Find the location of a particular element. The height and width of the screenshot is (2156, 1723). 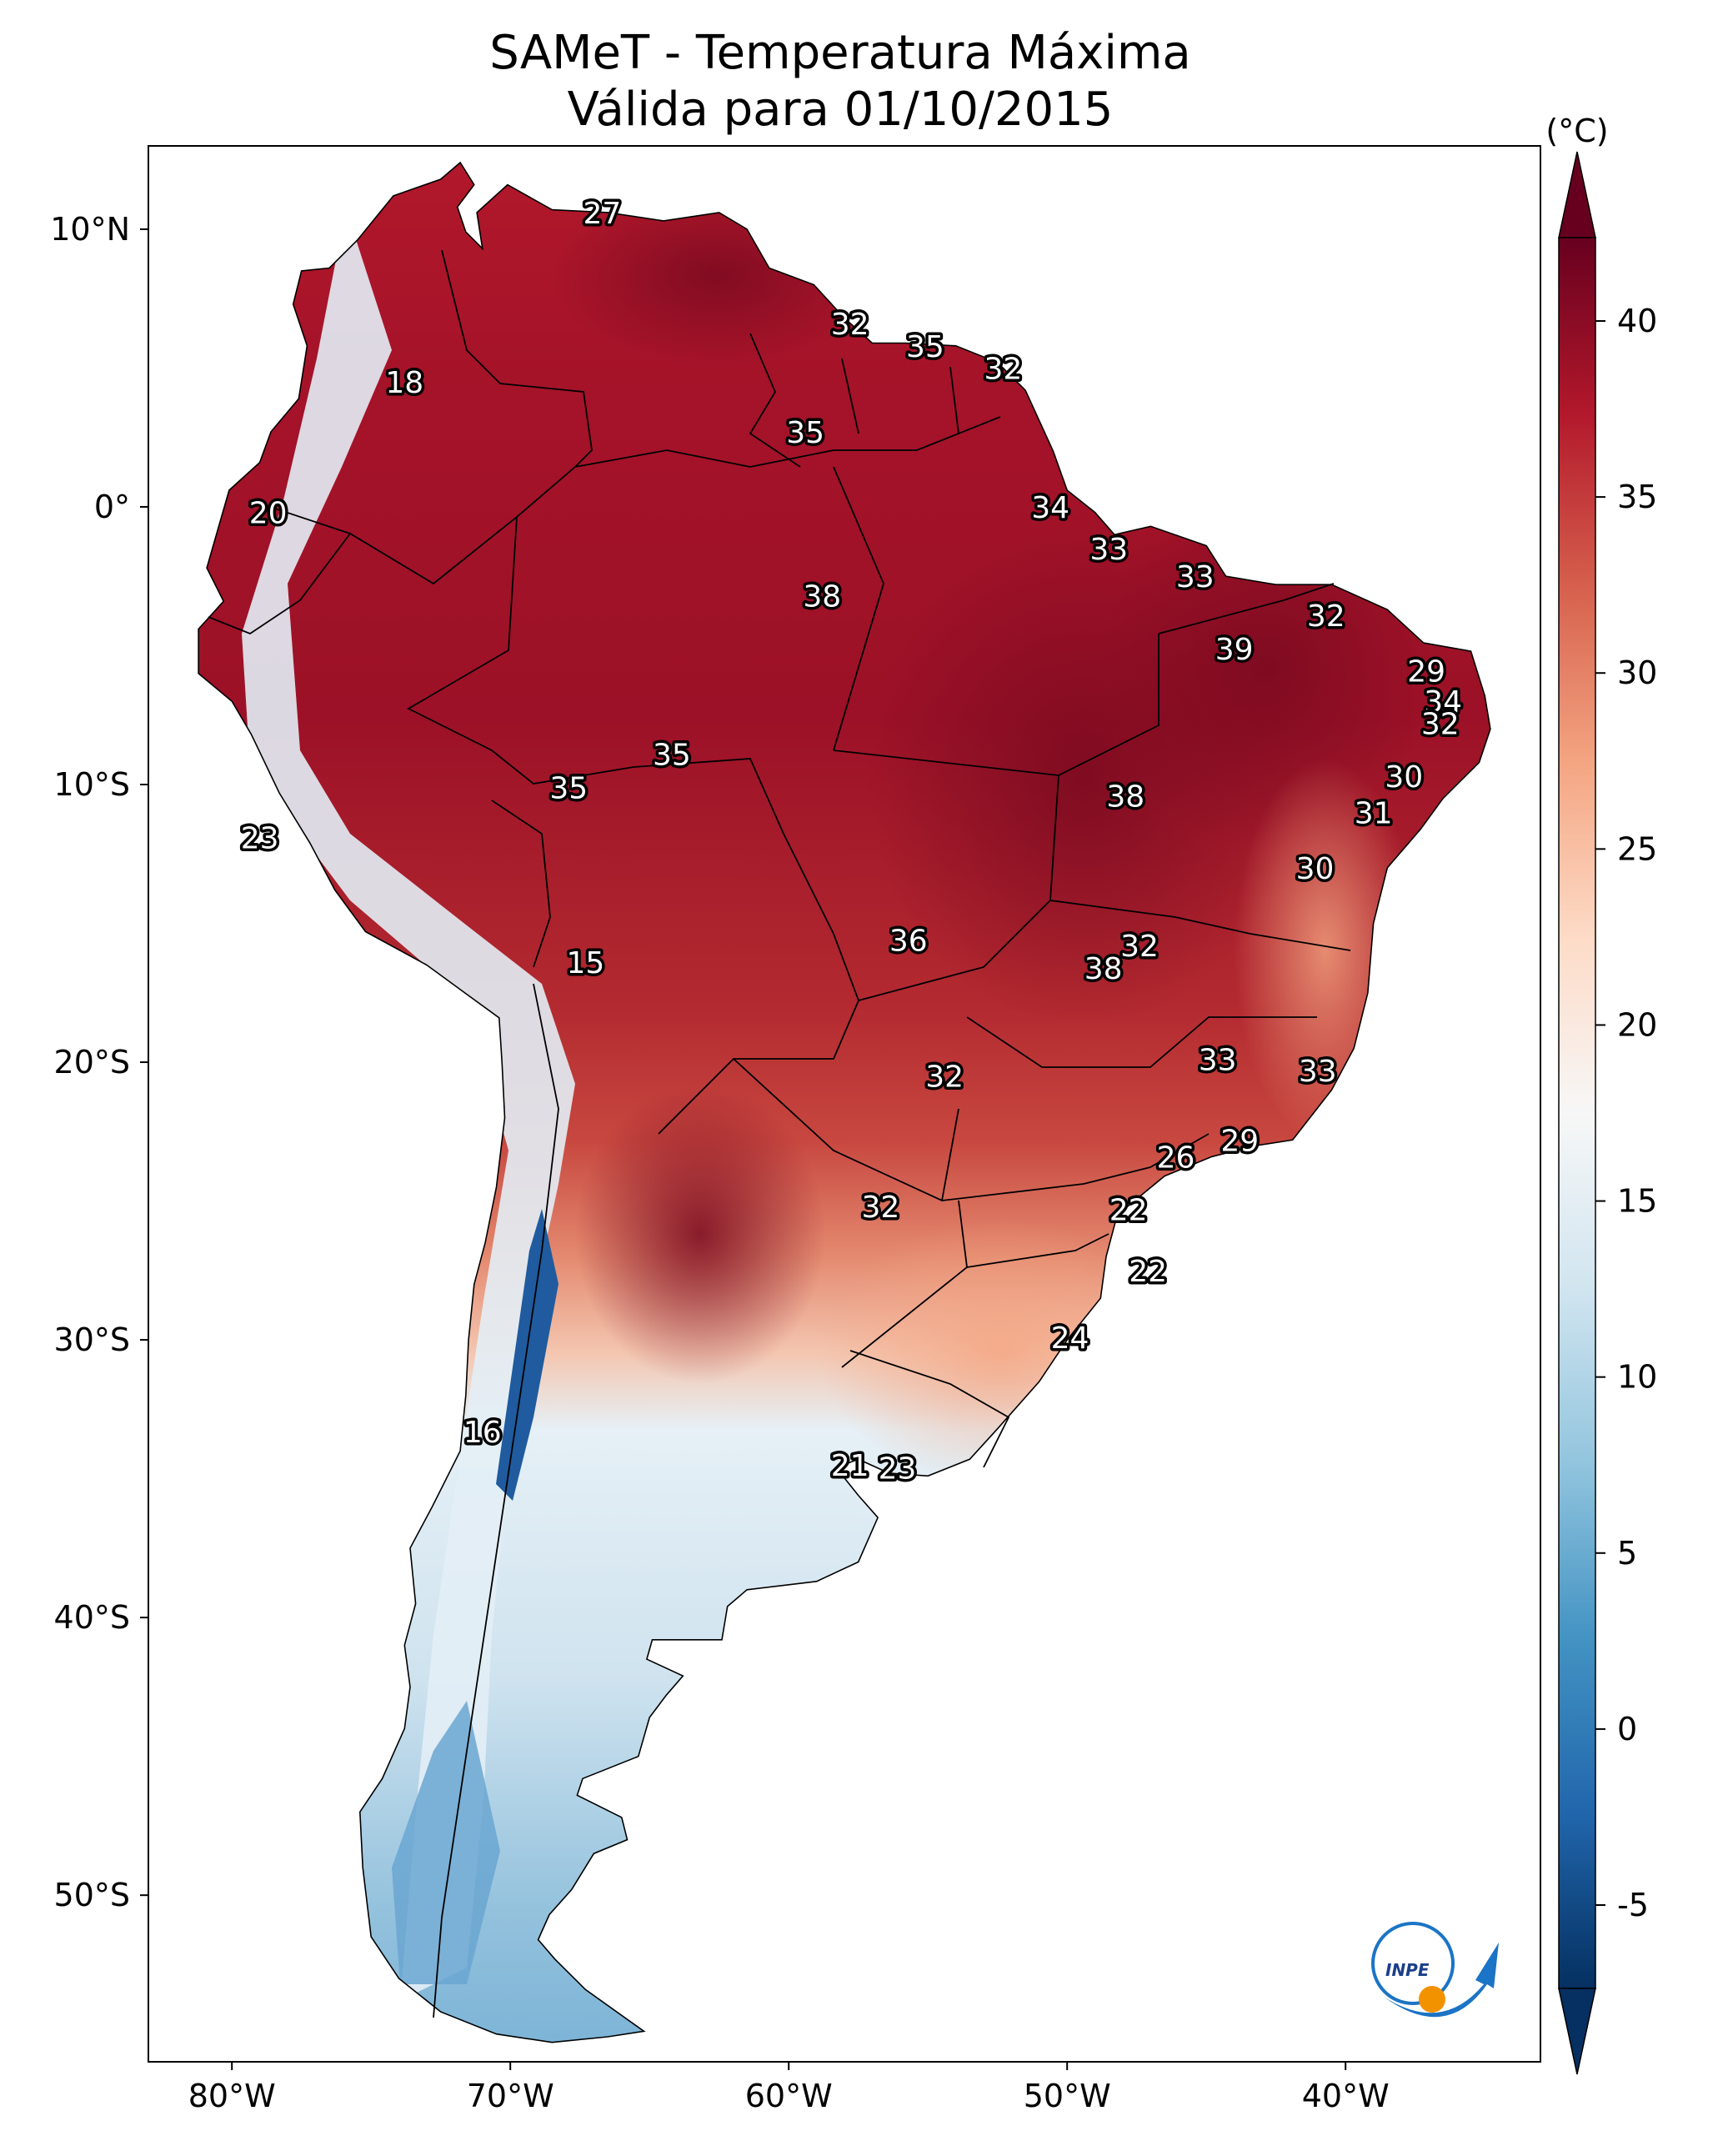

colorbar-tick-label: 0 is located at coordinates (1627, 1729).